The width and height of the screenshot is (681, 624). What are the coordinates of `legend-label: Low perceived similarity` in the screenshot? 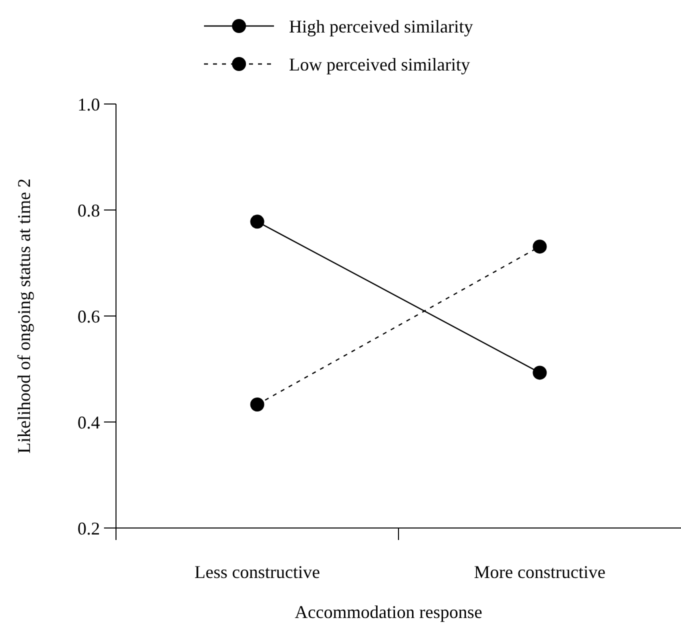 It's located at (379, 64).